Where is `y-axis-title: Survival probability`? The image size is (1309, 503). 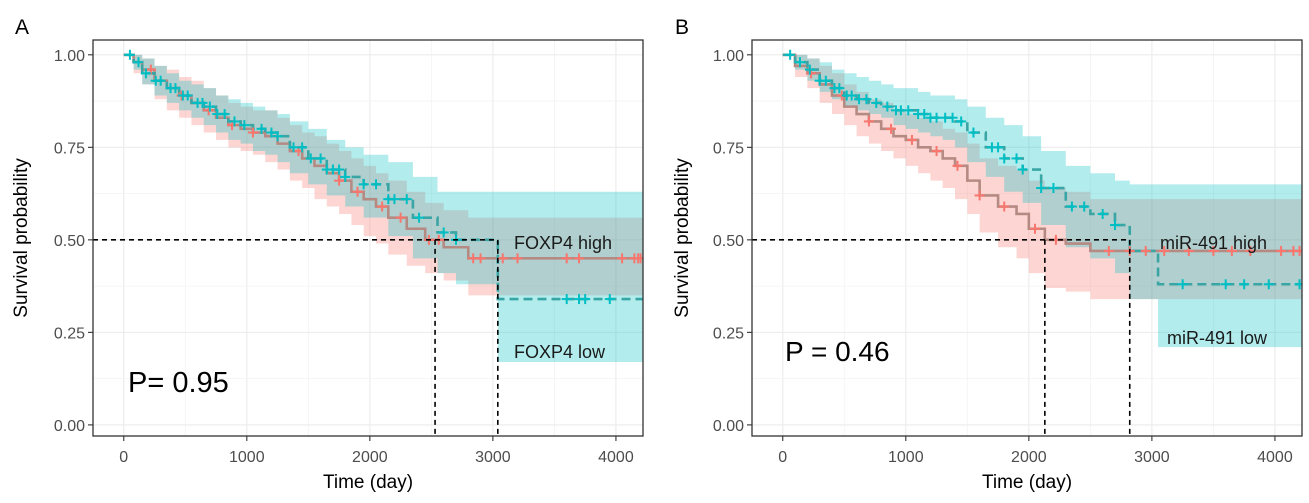
y-axis-title: Survival probability is located at coordinates (21, 238).